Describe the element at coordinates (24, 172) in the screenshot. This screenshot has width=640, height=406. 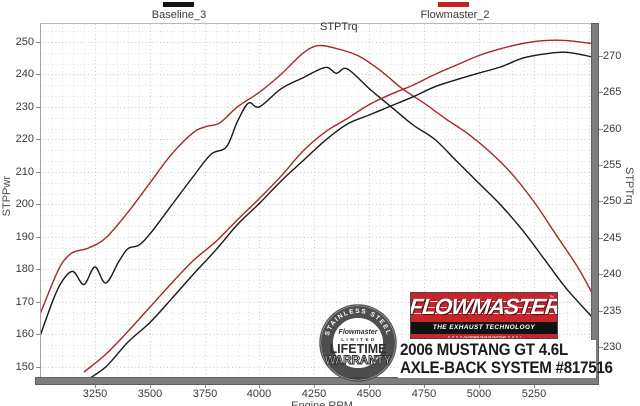
I see `y-axis-left-tick-label: 210` at that location.